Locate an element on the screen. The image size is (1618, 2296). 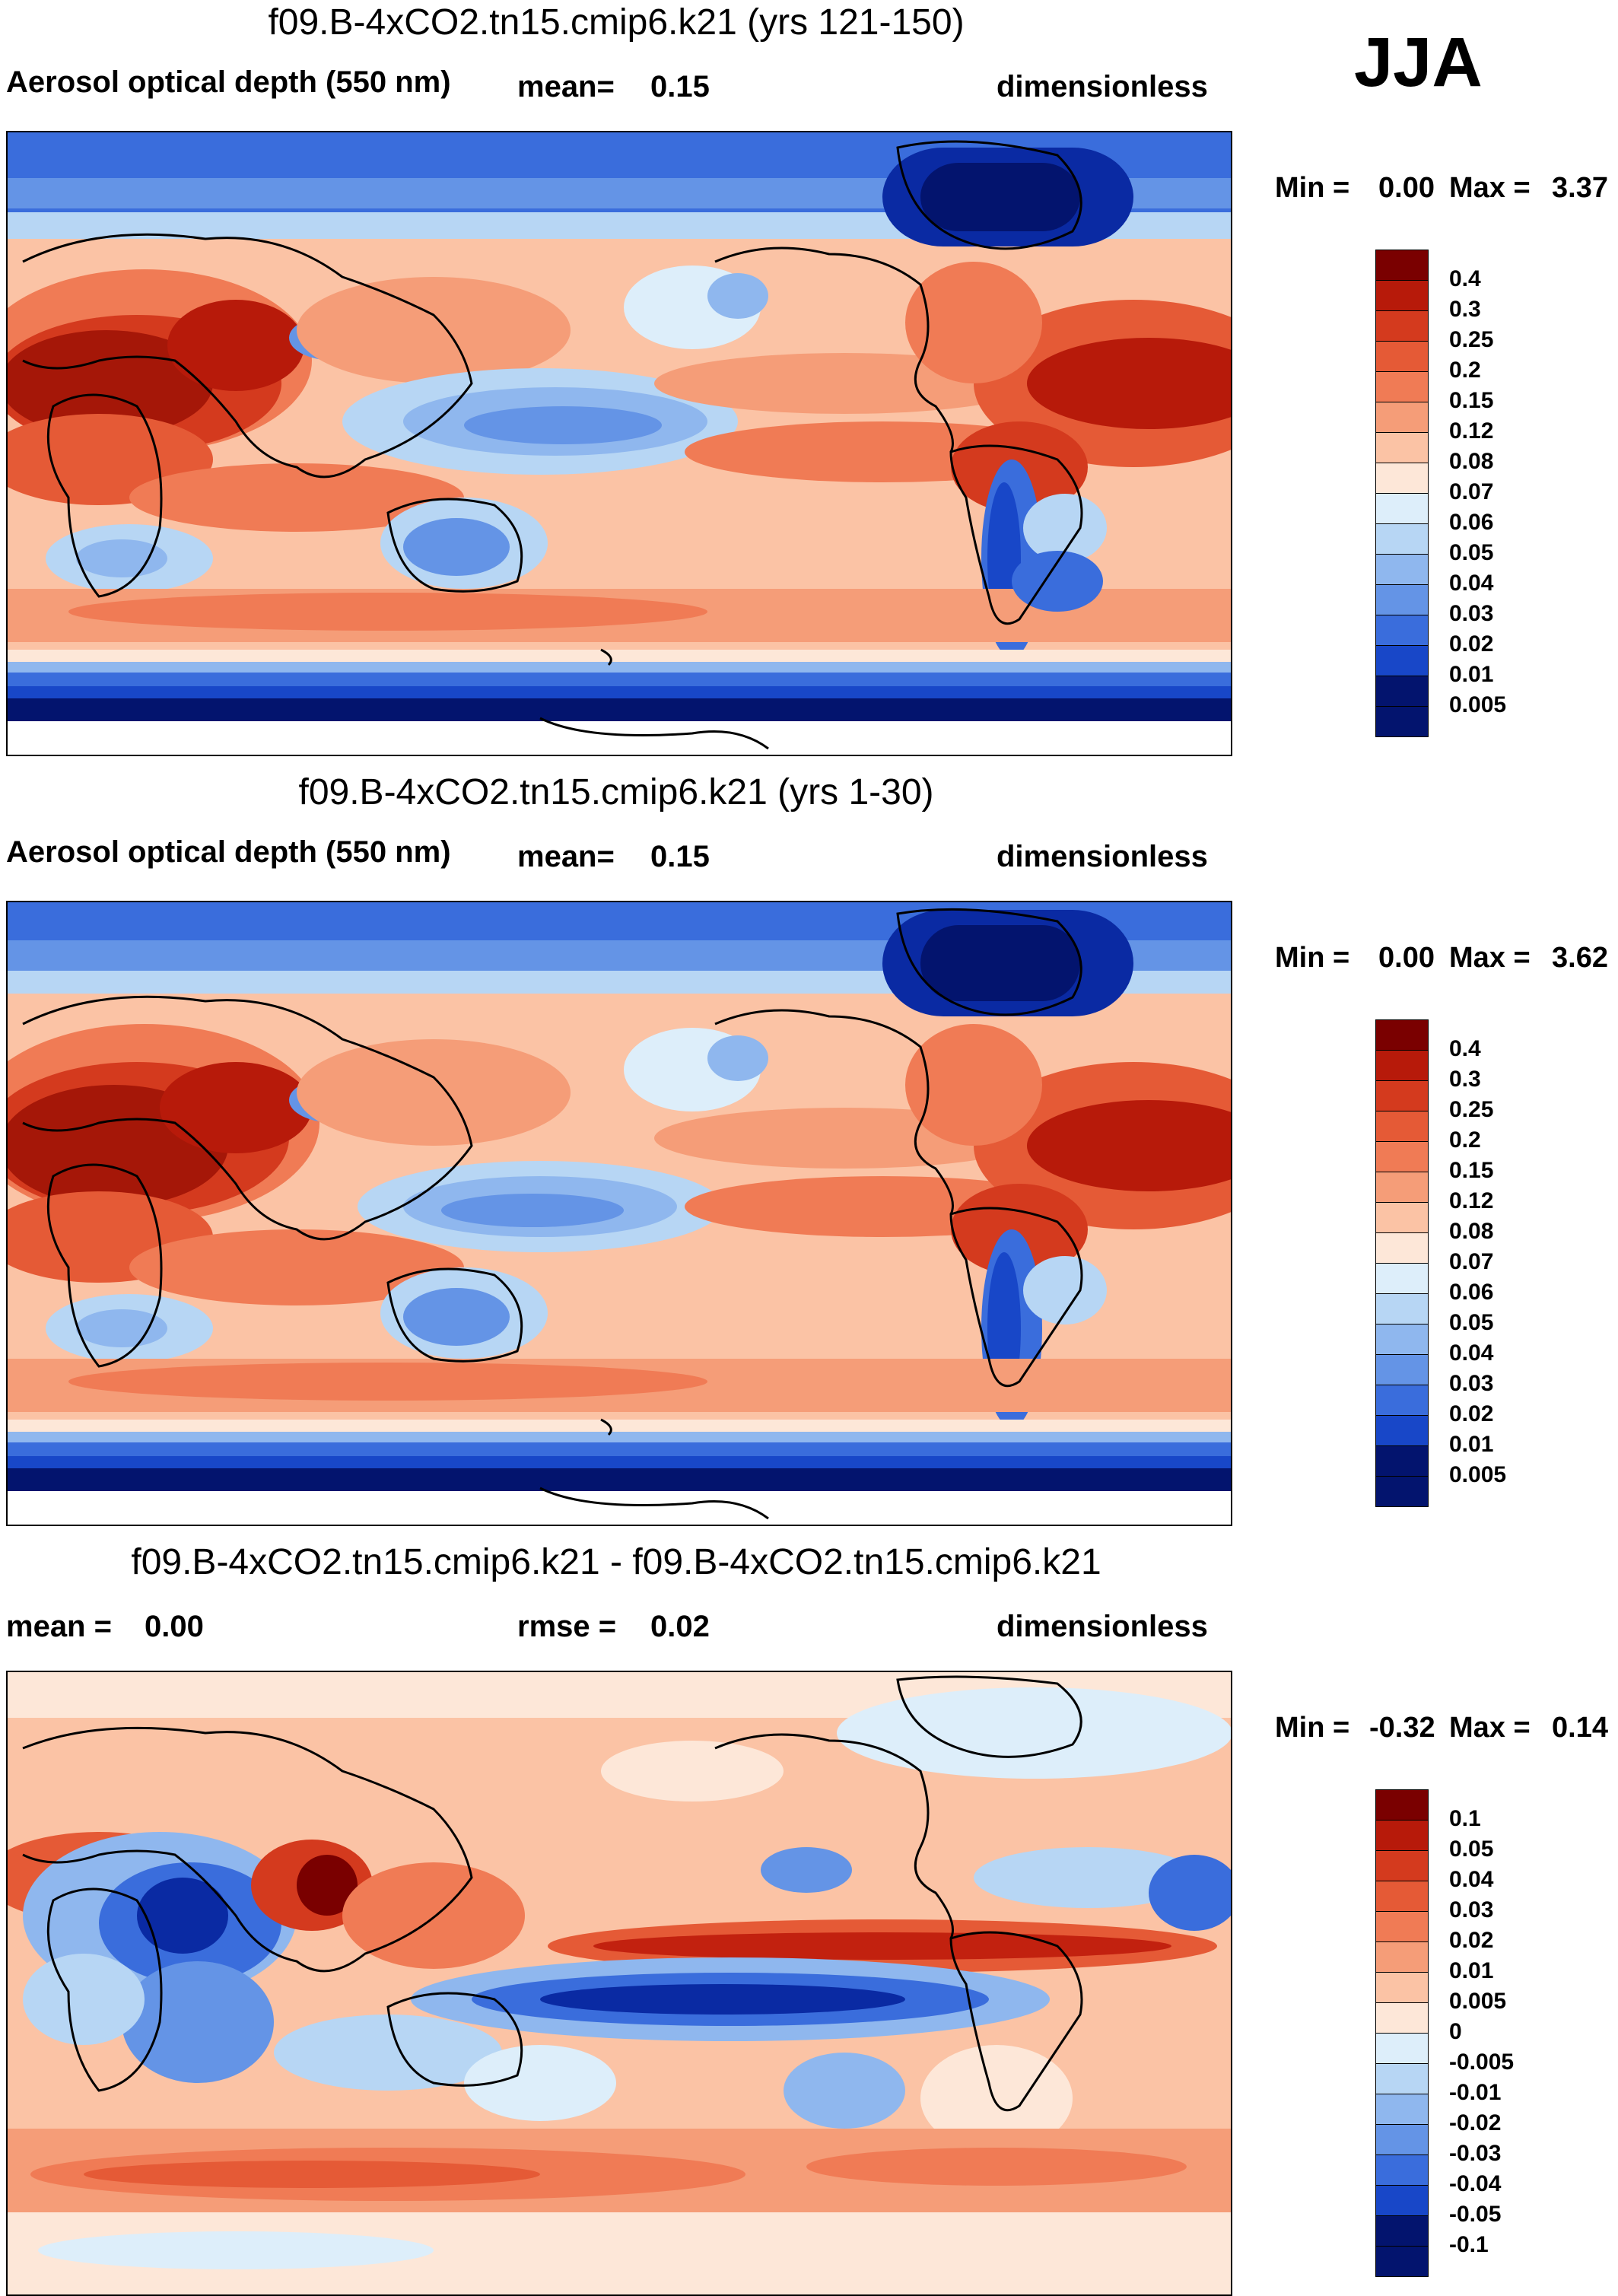
colorbar-tick-label: -0.02 is located at coordinates (1475, 2123).